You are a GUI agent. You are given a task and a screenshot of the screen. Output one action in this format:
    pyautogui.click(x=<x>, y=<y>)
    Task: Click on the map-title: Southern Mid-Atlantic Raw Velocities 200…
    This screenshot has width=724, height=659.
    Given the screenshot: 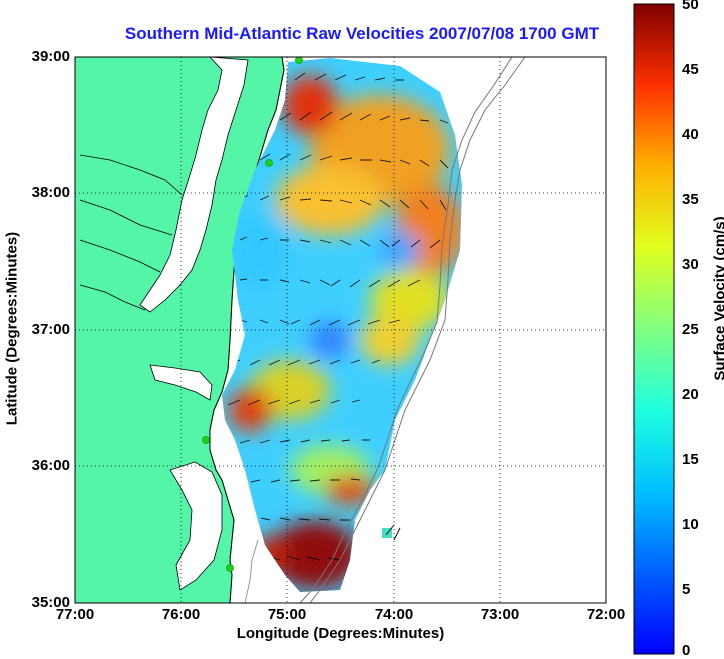 What is the action you would take?
    pyautogui.click(x=362, y=33)
    